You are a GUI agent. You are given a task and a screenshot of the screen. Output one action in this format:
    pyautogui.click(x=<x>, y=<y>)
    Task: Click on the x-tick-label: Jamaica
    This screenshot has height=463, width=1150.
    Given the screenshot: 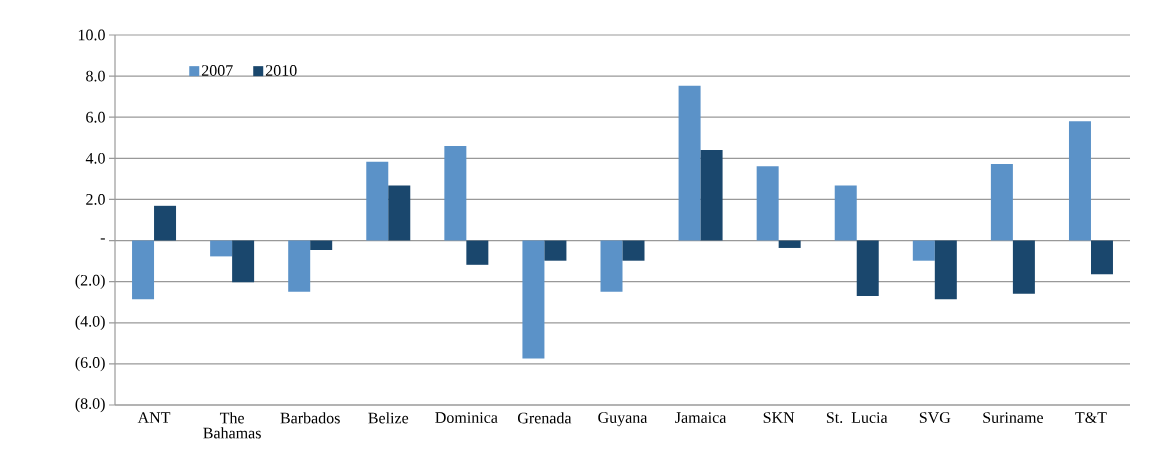 What is the action you would take?
    pyautogui.click(x=701, y=417)
    